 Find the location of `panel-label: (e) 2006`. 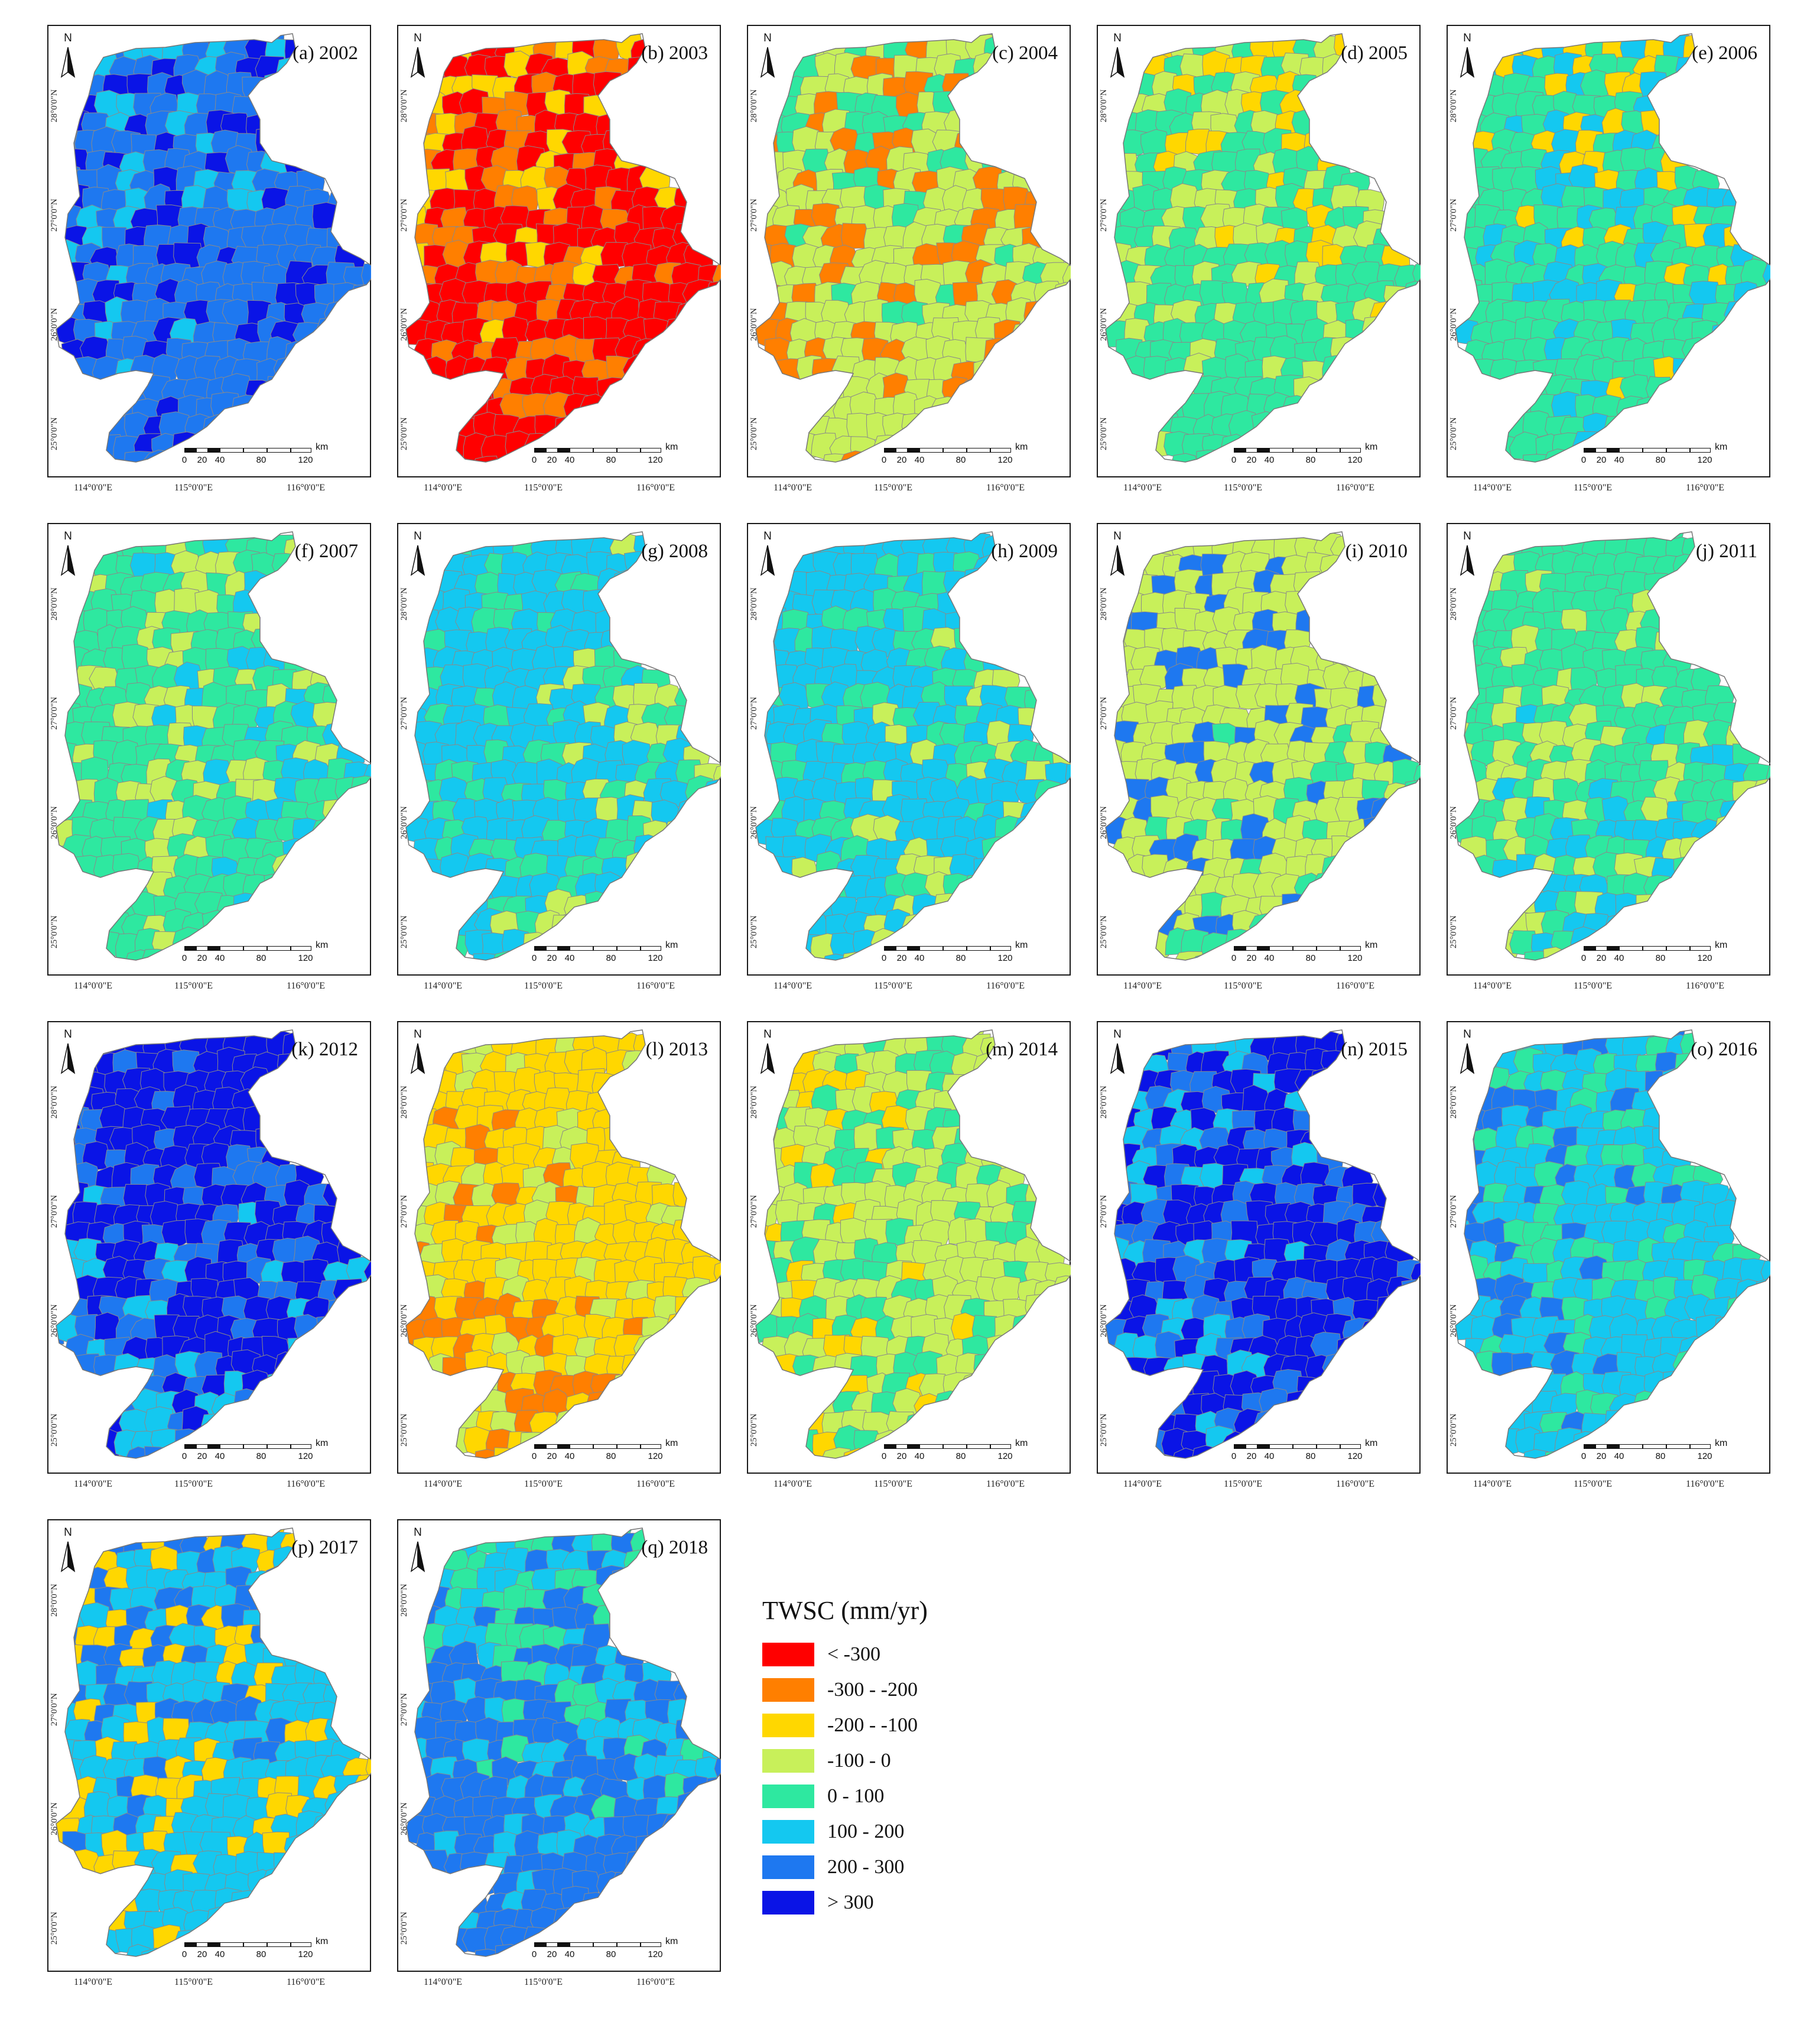

panel-label: (e) 2006 is located at coordinates (1724, 53).